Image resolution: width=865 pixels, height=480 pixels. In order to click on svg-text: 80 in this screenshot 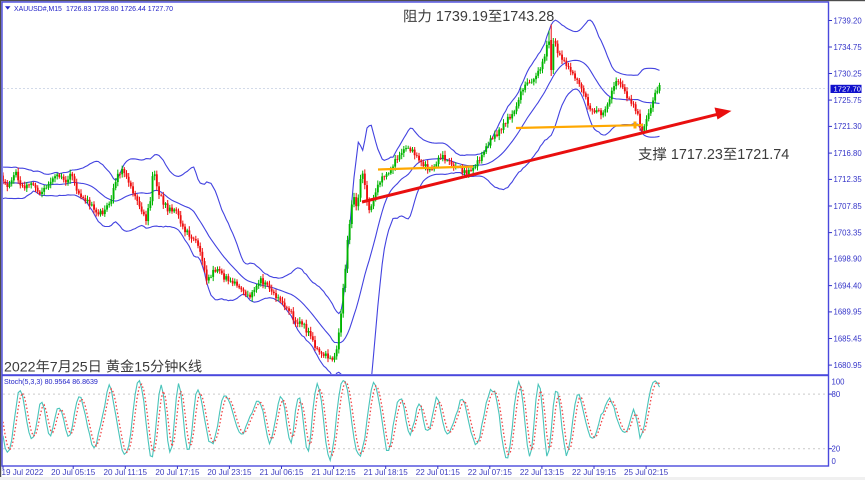, I will do `click(836, 394)`.